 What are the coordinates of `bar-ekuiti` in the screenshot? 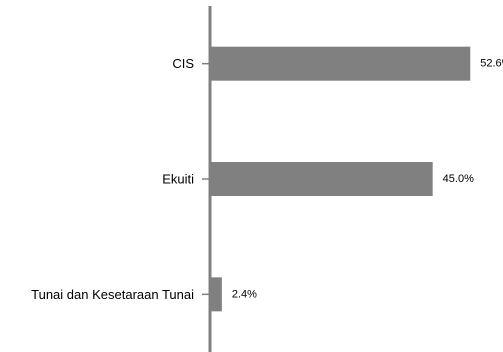 It's located at (321, 179).